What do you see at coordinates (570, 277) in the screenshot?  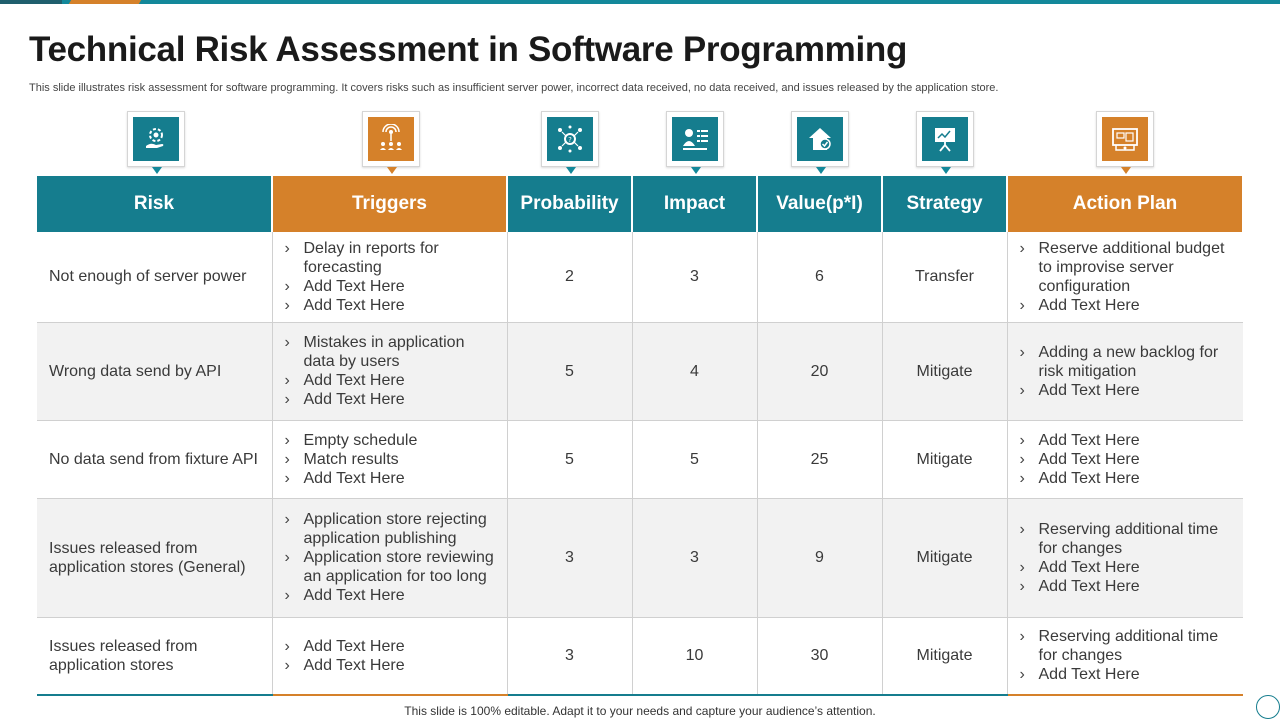 I see `probability-cell: 2` at bounding box center [570, 277].